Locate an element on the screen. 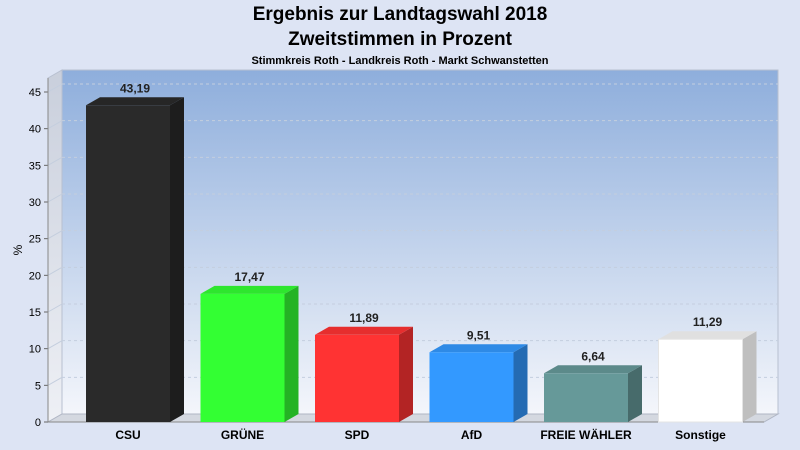 The height and width of the screenshot is (450, 800). bar-afd is located at coordinates (478, 383).